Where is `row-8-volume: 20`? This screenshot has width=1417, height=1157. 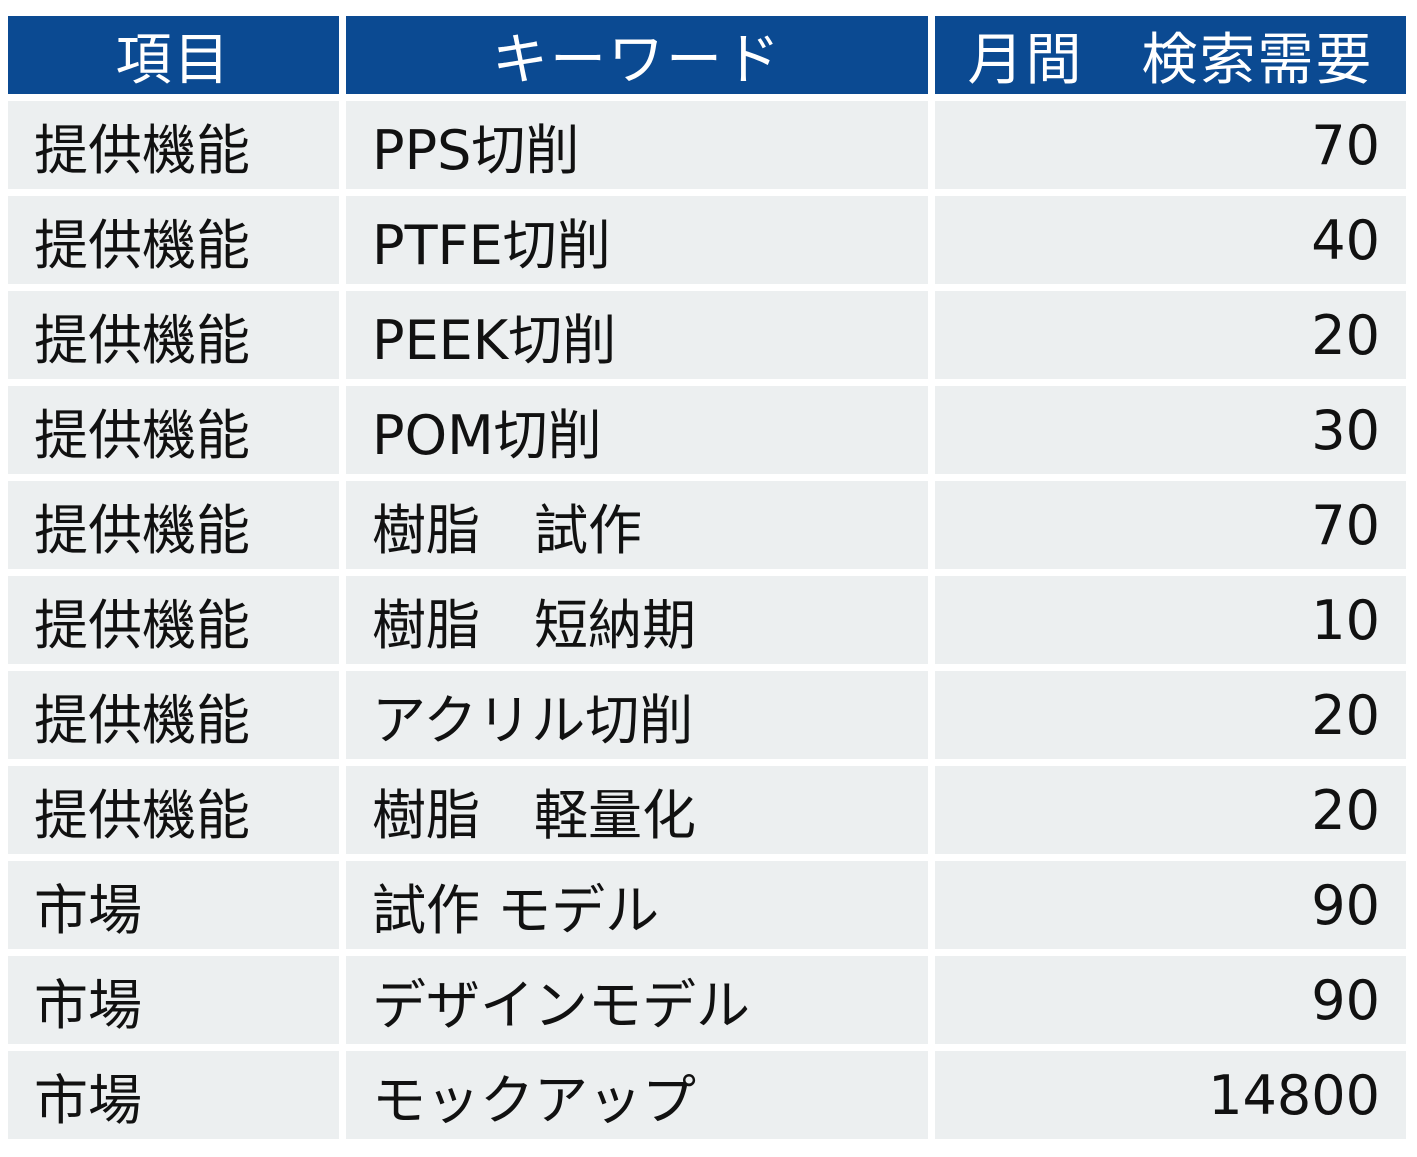 row-8-volume: 20 is located at coordinates (1170, 810).